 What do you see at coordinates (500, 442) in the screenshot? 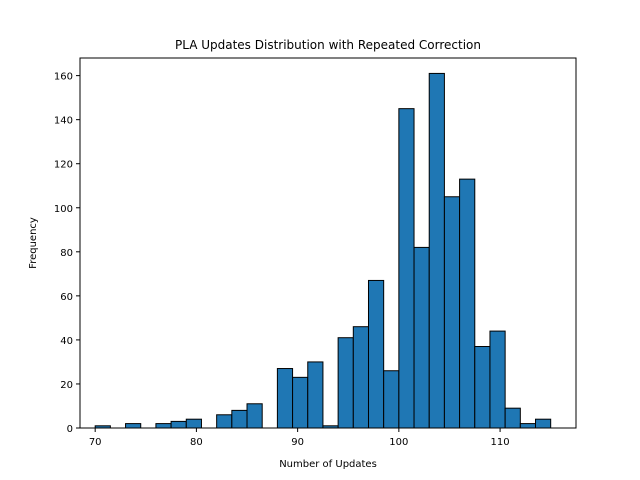
I see `x-tick-label: 110` at bounding box center [500, 442].